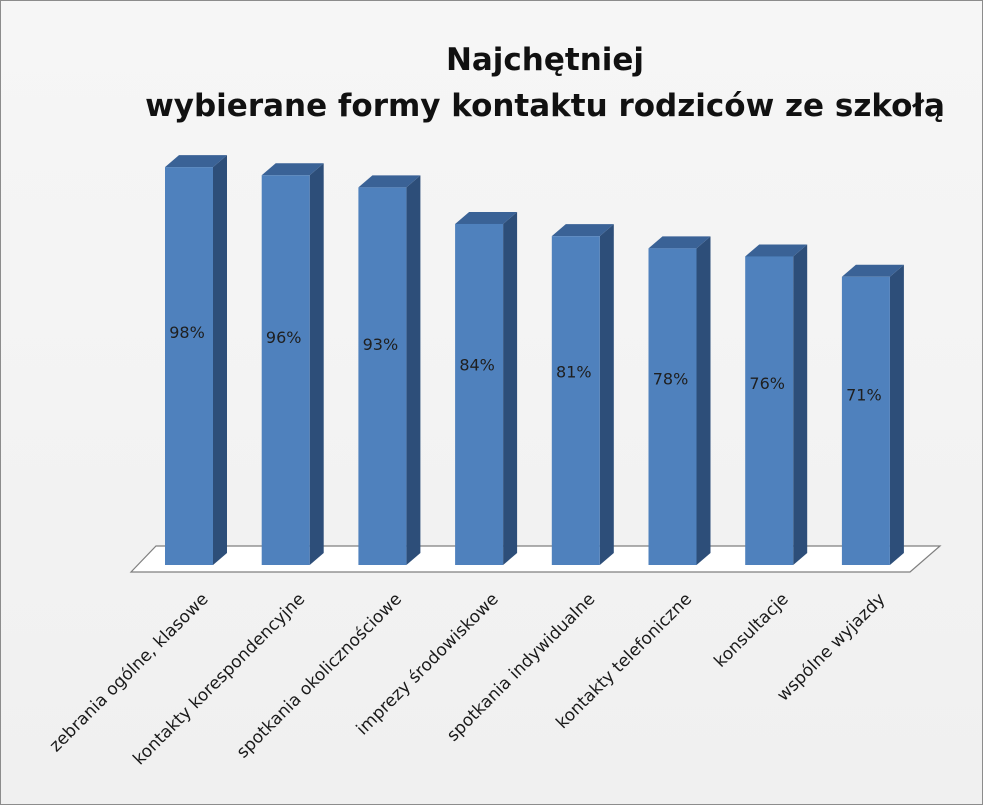 The width and height of the screenshot is (983, 805). I want to click on x-tick-label: kontakty korespondencyjne, so click(219, 679).